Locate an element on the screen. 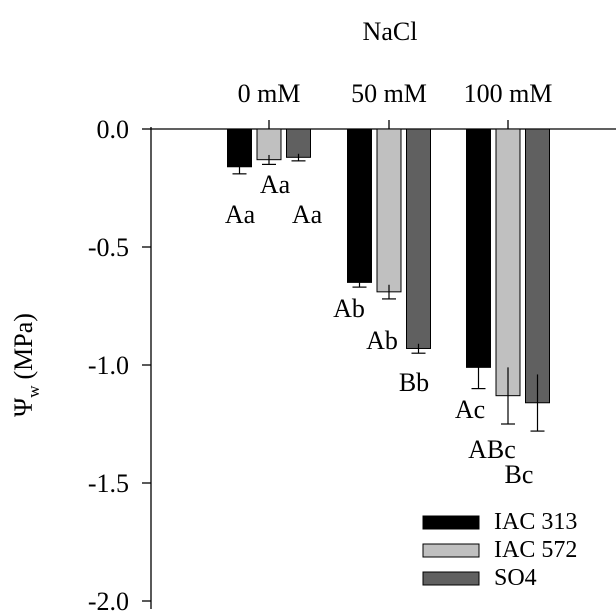 The image size is (616, 612). svg-text:Ψw(MPa): Ψw (MPa) is located at coordinates (26, 365).